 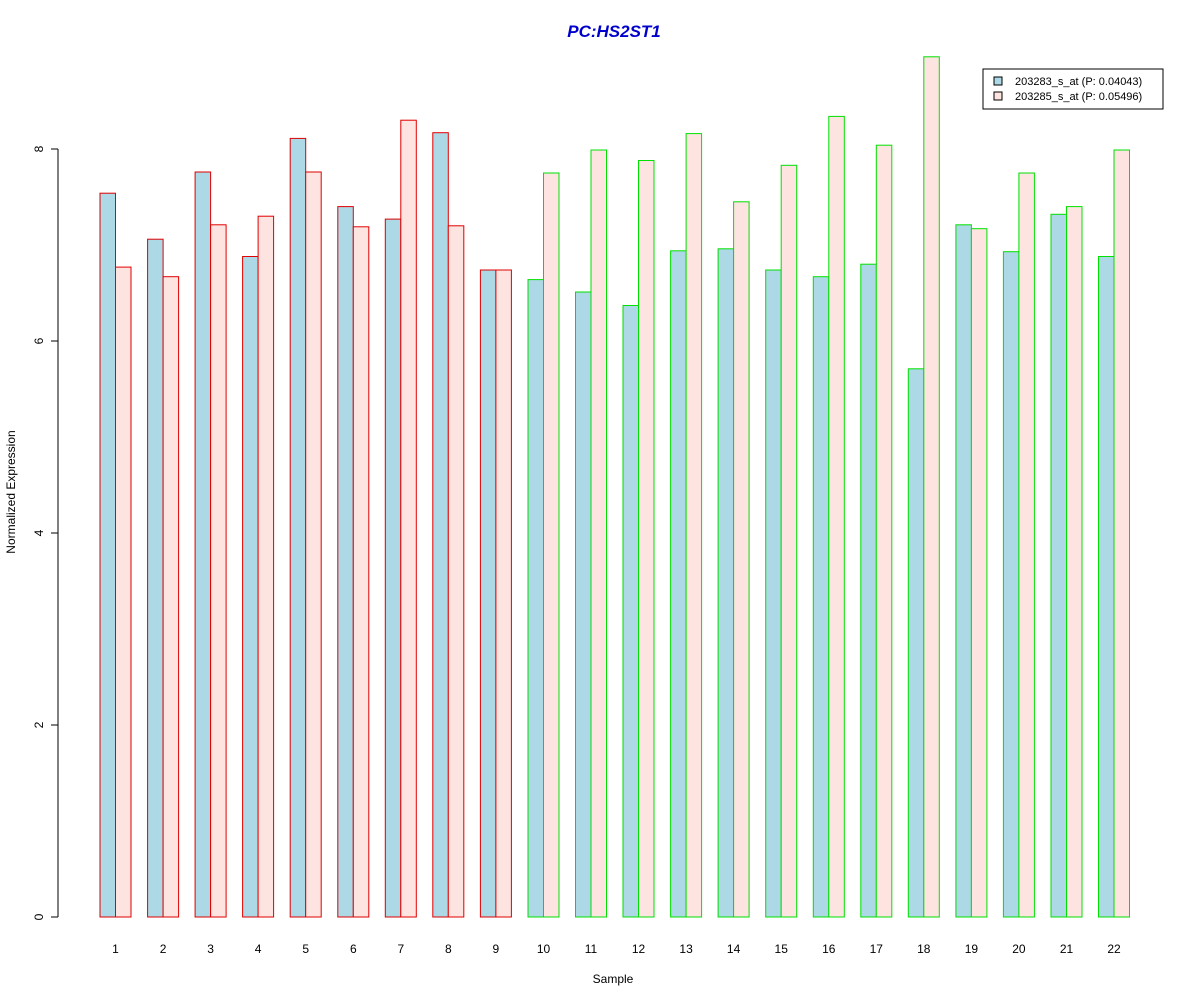 What do you see at coordinates (782, 949) in the screenshot?
I see `x-tick-label: 15` at bounding box center [782, 949].